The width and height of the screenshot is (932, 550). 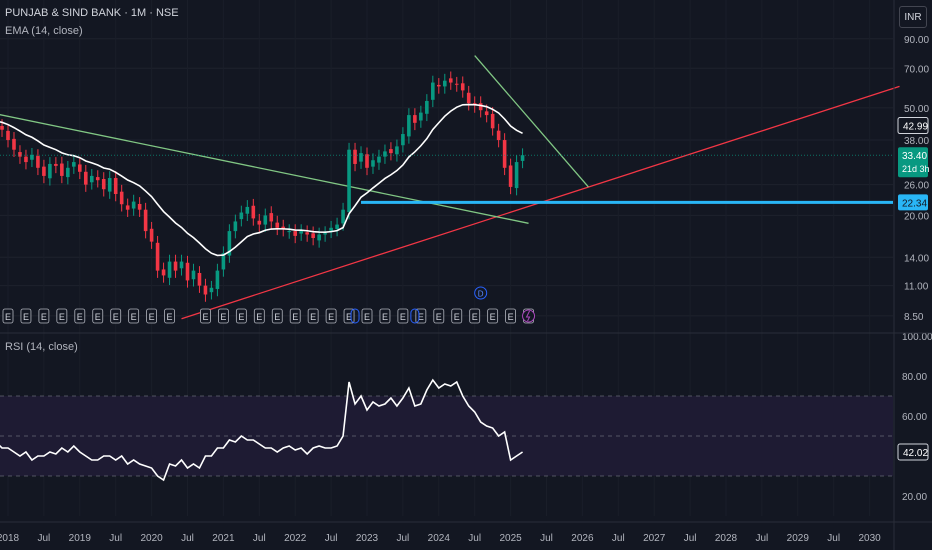 What do you see at coordinates (529, 316) in the screenshot?
I see `upcoming-event-icon` at bounding box center [529, 316].